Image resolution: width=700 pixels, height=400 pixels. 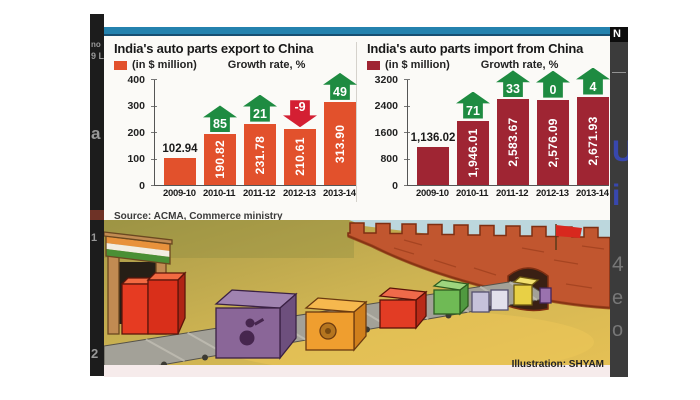 I want to click on text-fragment: 1, so click(x=94, y=238).